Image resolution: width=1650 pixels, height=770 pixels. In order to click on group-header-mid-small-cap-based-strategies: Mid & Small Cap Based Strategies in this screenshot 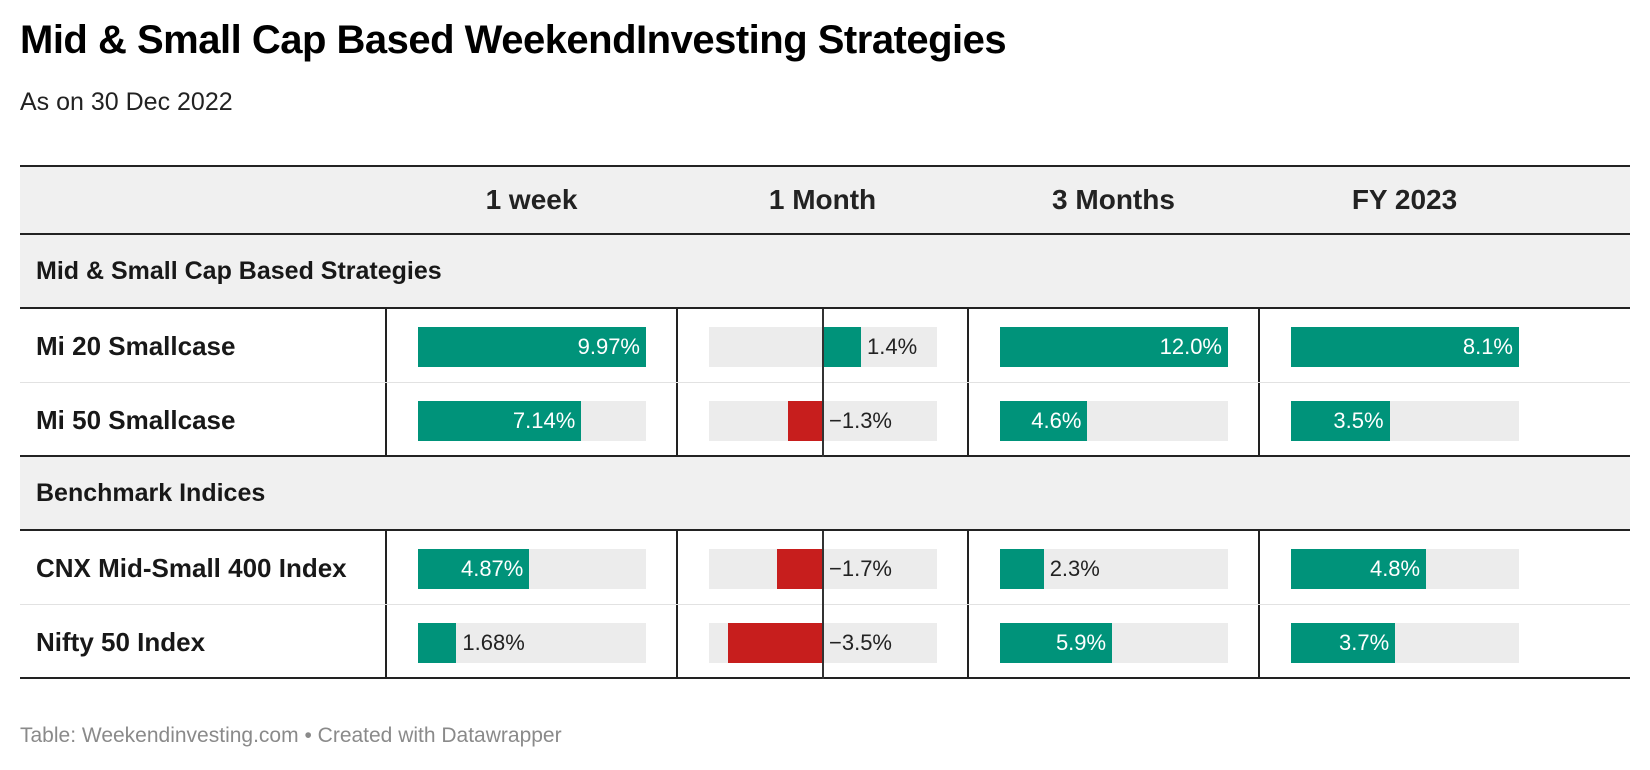, I will do `click(825, 272)`.